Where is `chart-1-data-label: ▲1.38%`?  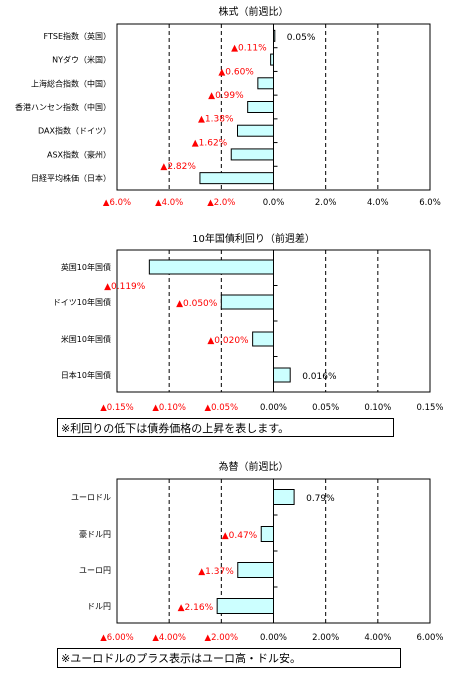
chart-1-data-label: ▲1.38% is located at coordinates (216, 120).